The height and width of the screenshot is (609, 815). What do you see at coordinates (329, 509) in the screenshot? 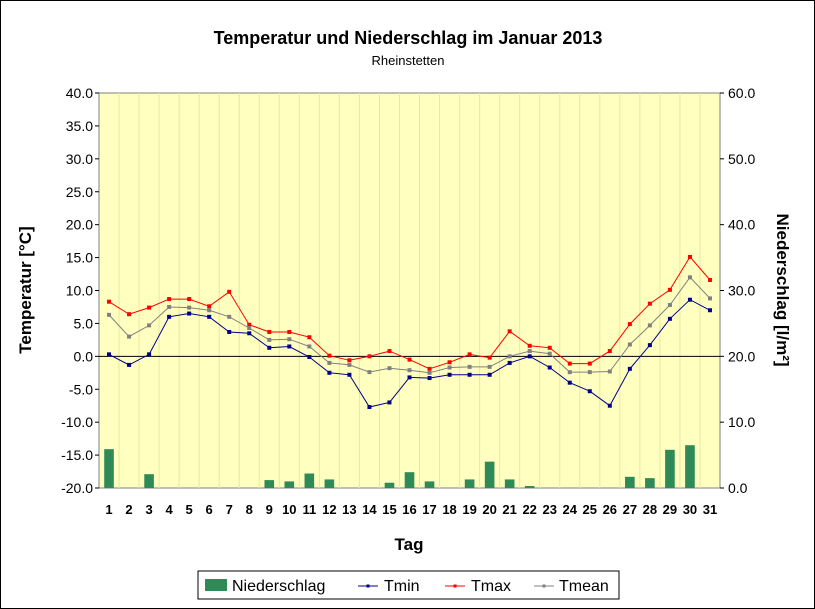
I see `x-tick-label: 12` at bounding box center [329, 509].